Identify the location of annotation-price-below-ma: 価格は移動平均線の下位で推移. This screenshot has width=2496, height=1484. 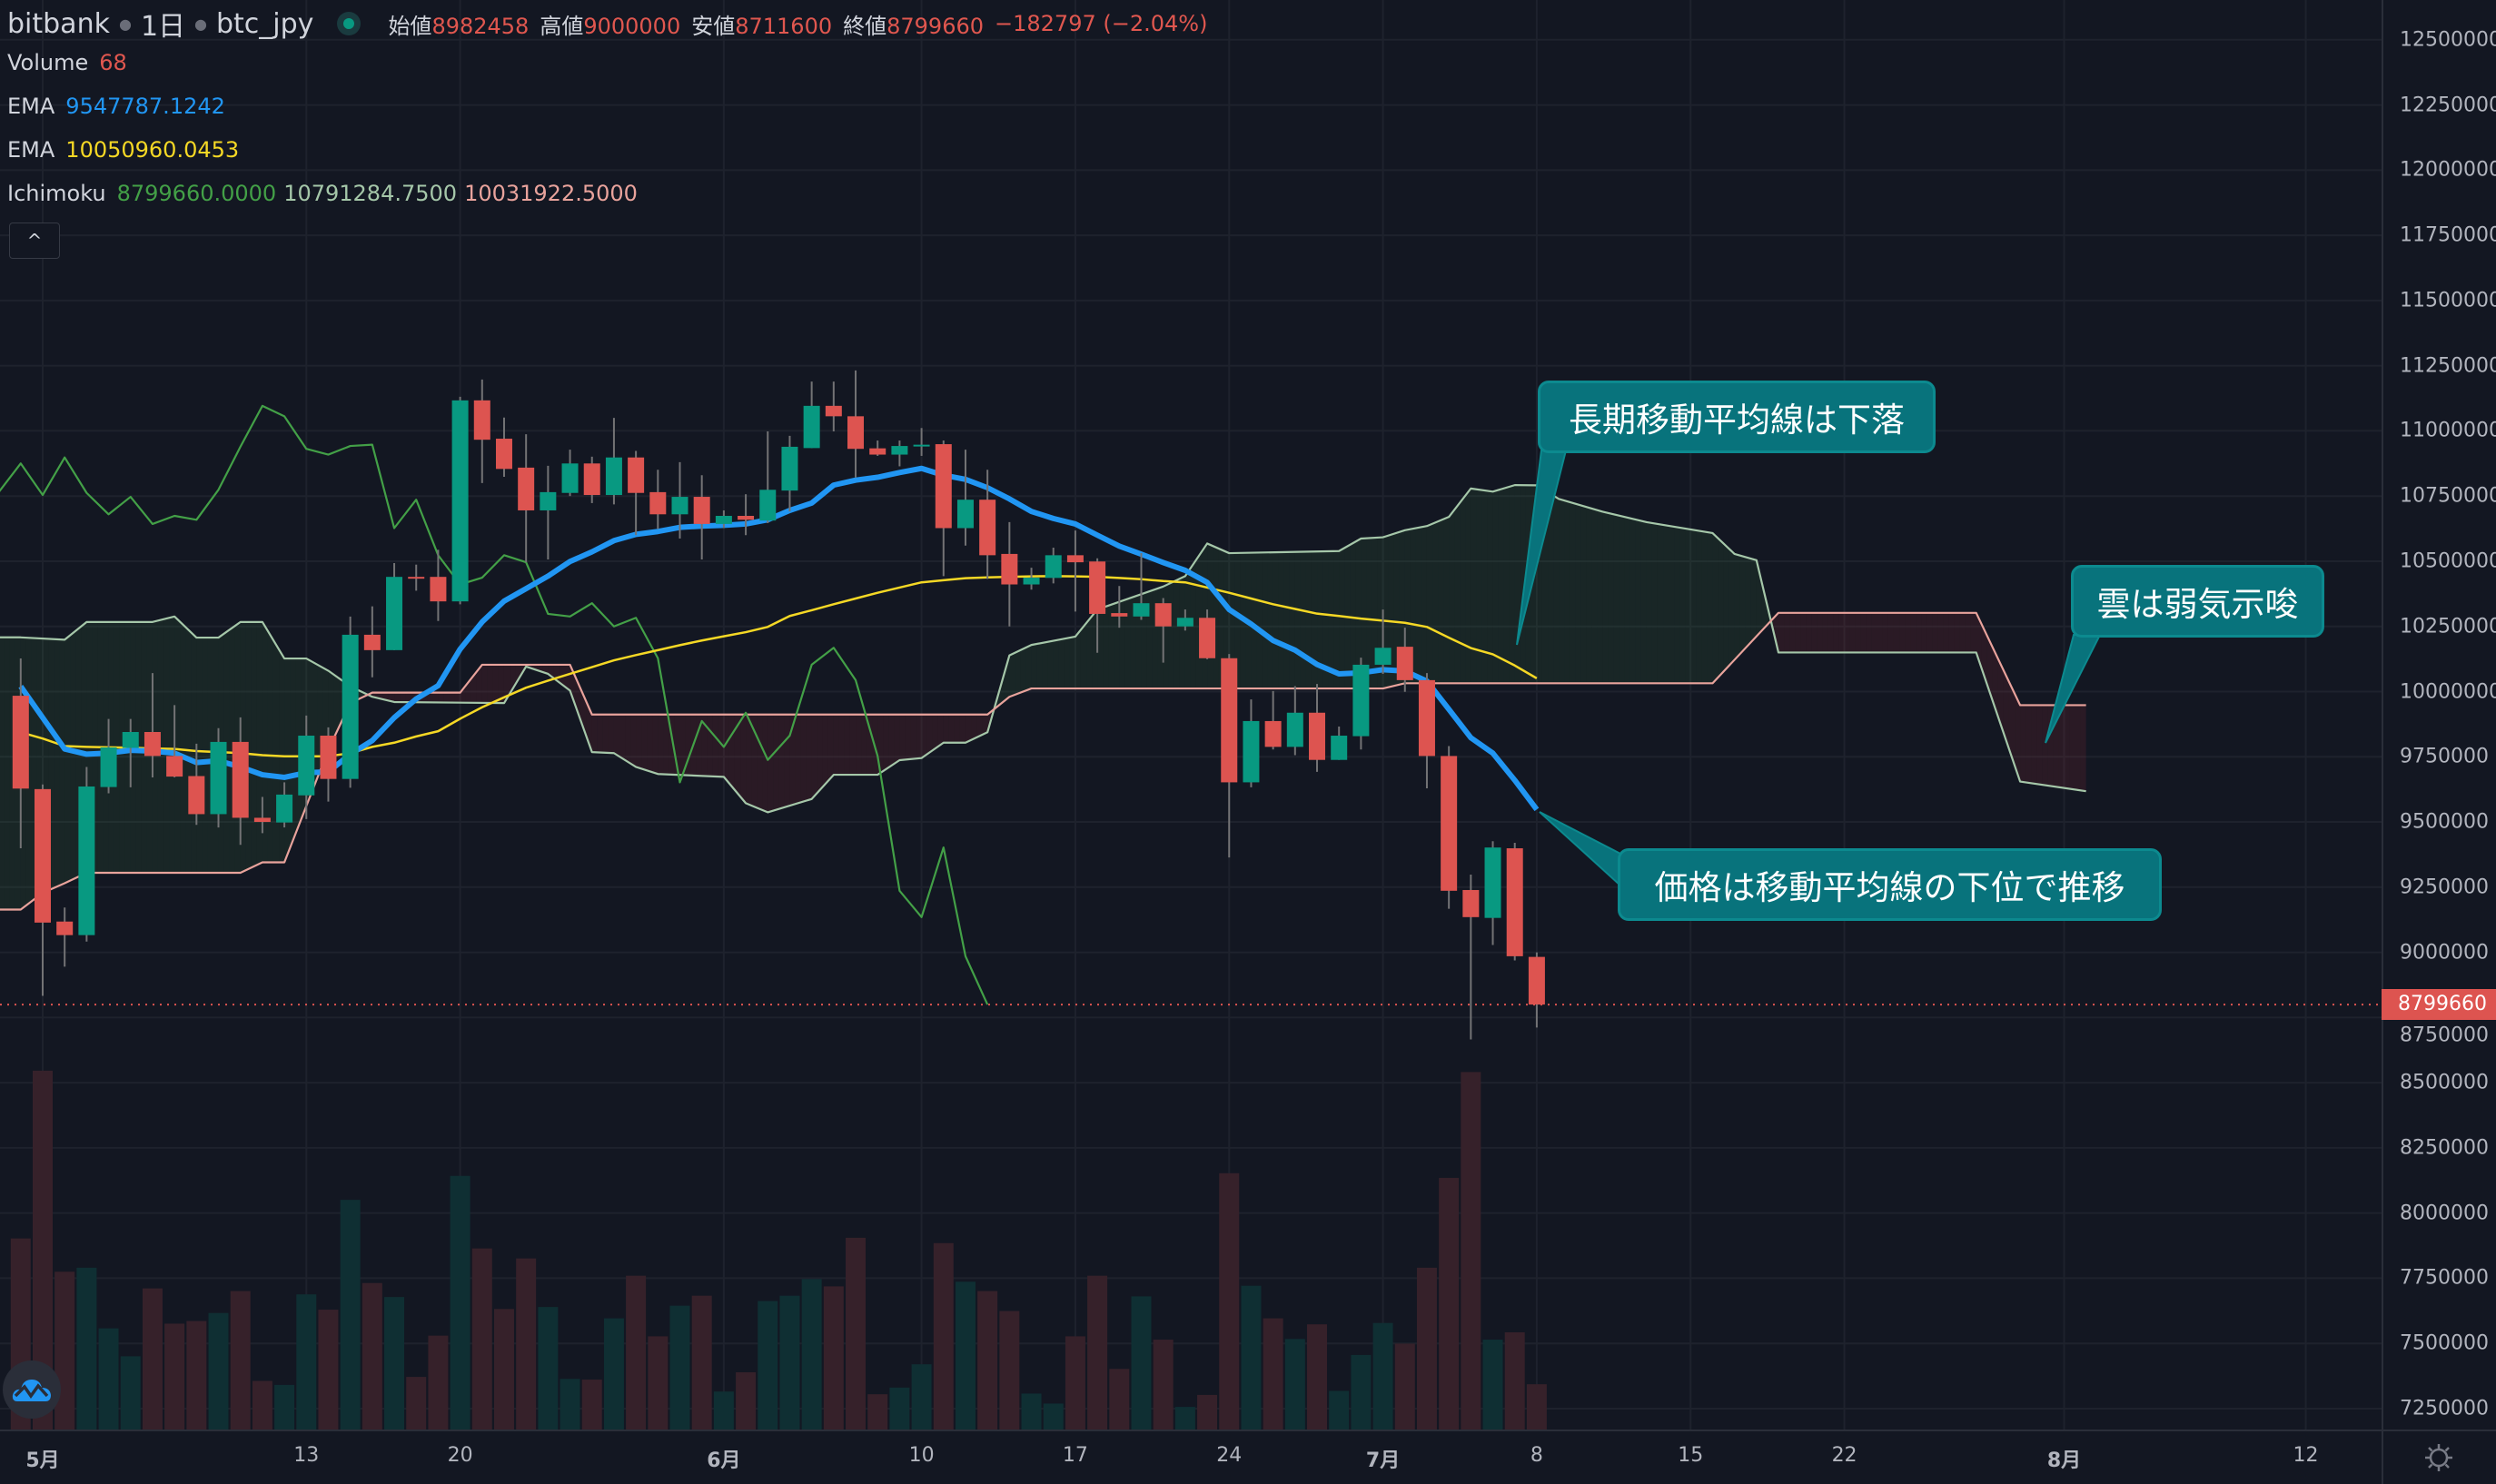
(1890, 884).